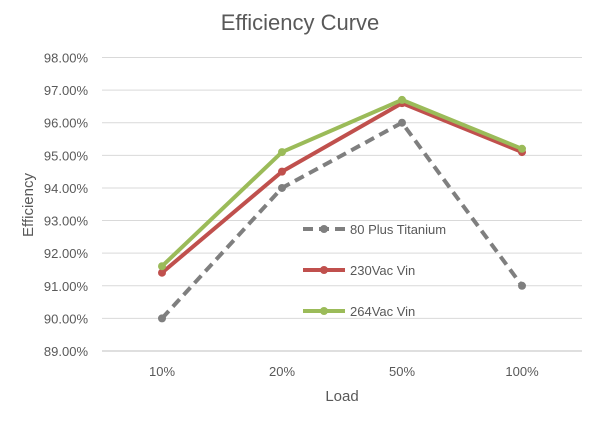 The image size is (600, 429). I want to click on chart-title: Efficiency Curve, so click(300, 22).